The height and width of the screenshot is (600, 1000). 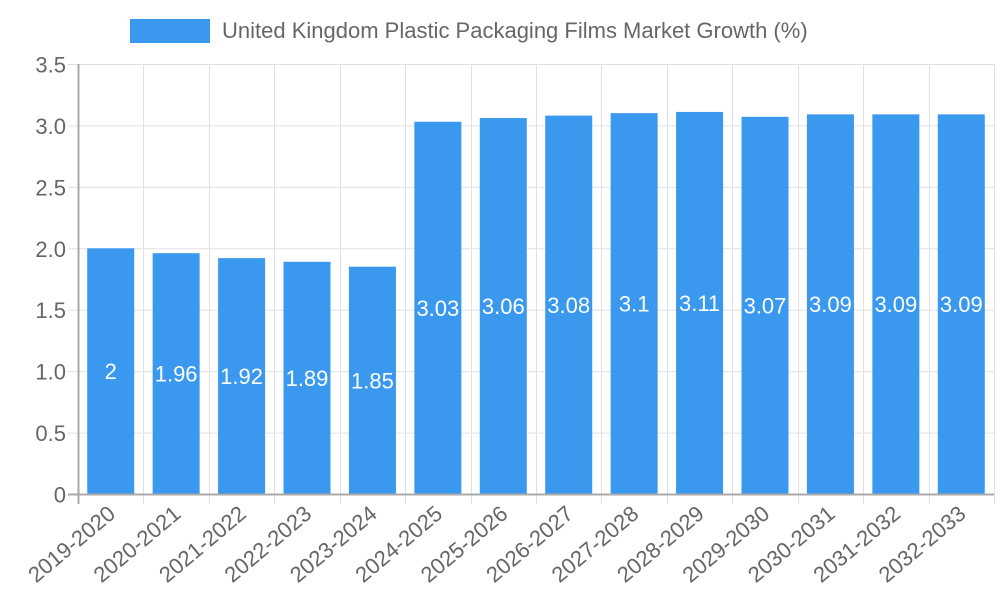 I want to click on data-label: 1.96, so click(x=176, y=374).